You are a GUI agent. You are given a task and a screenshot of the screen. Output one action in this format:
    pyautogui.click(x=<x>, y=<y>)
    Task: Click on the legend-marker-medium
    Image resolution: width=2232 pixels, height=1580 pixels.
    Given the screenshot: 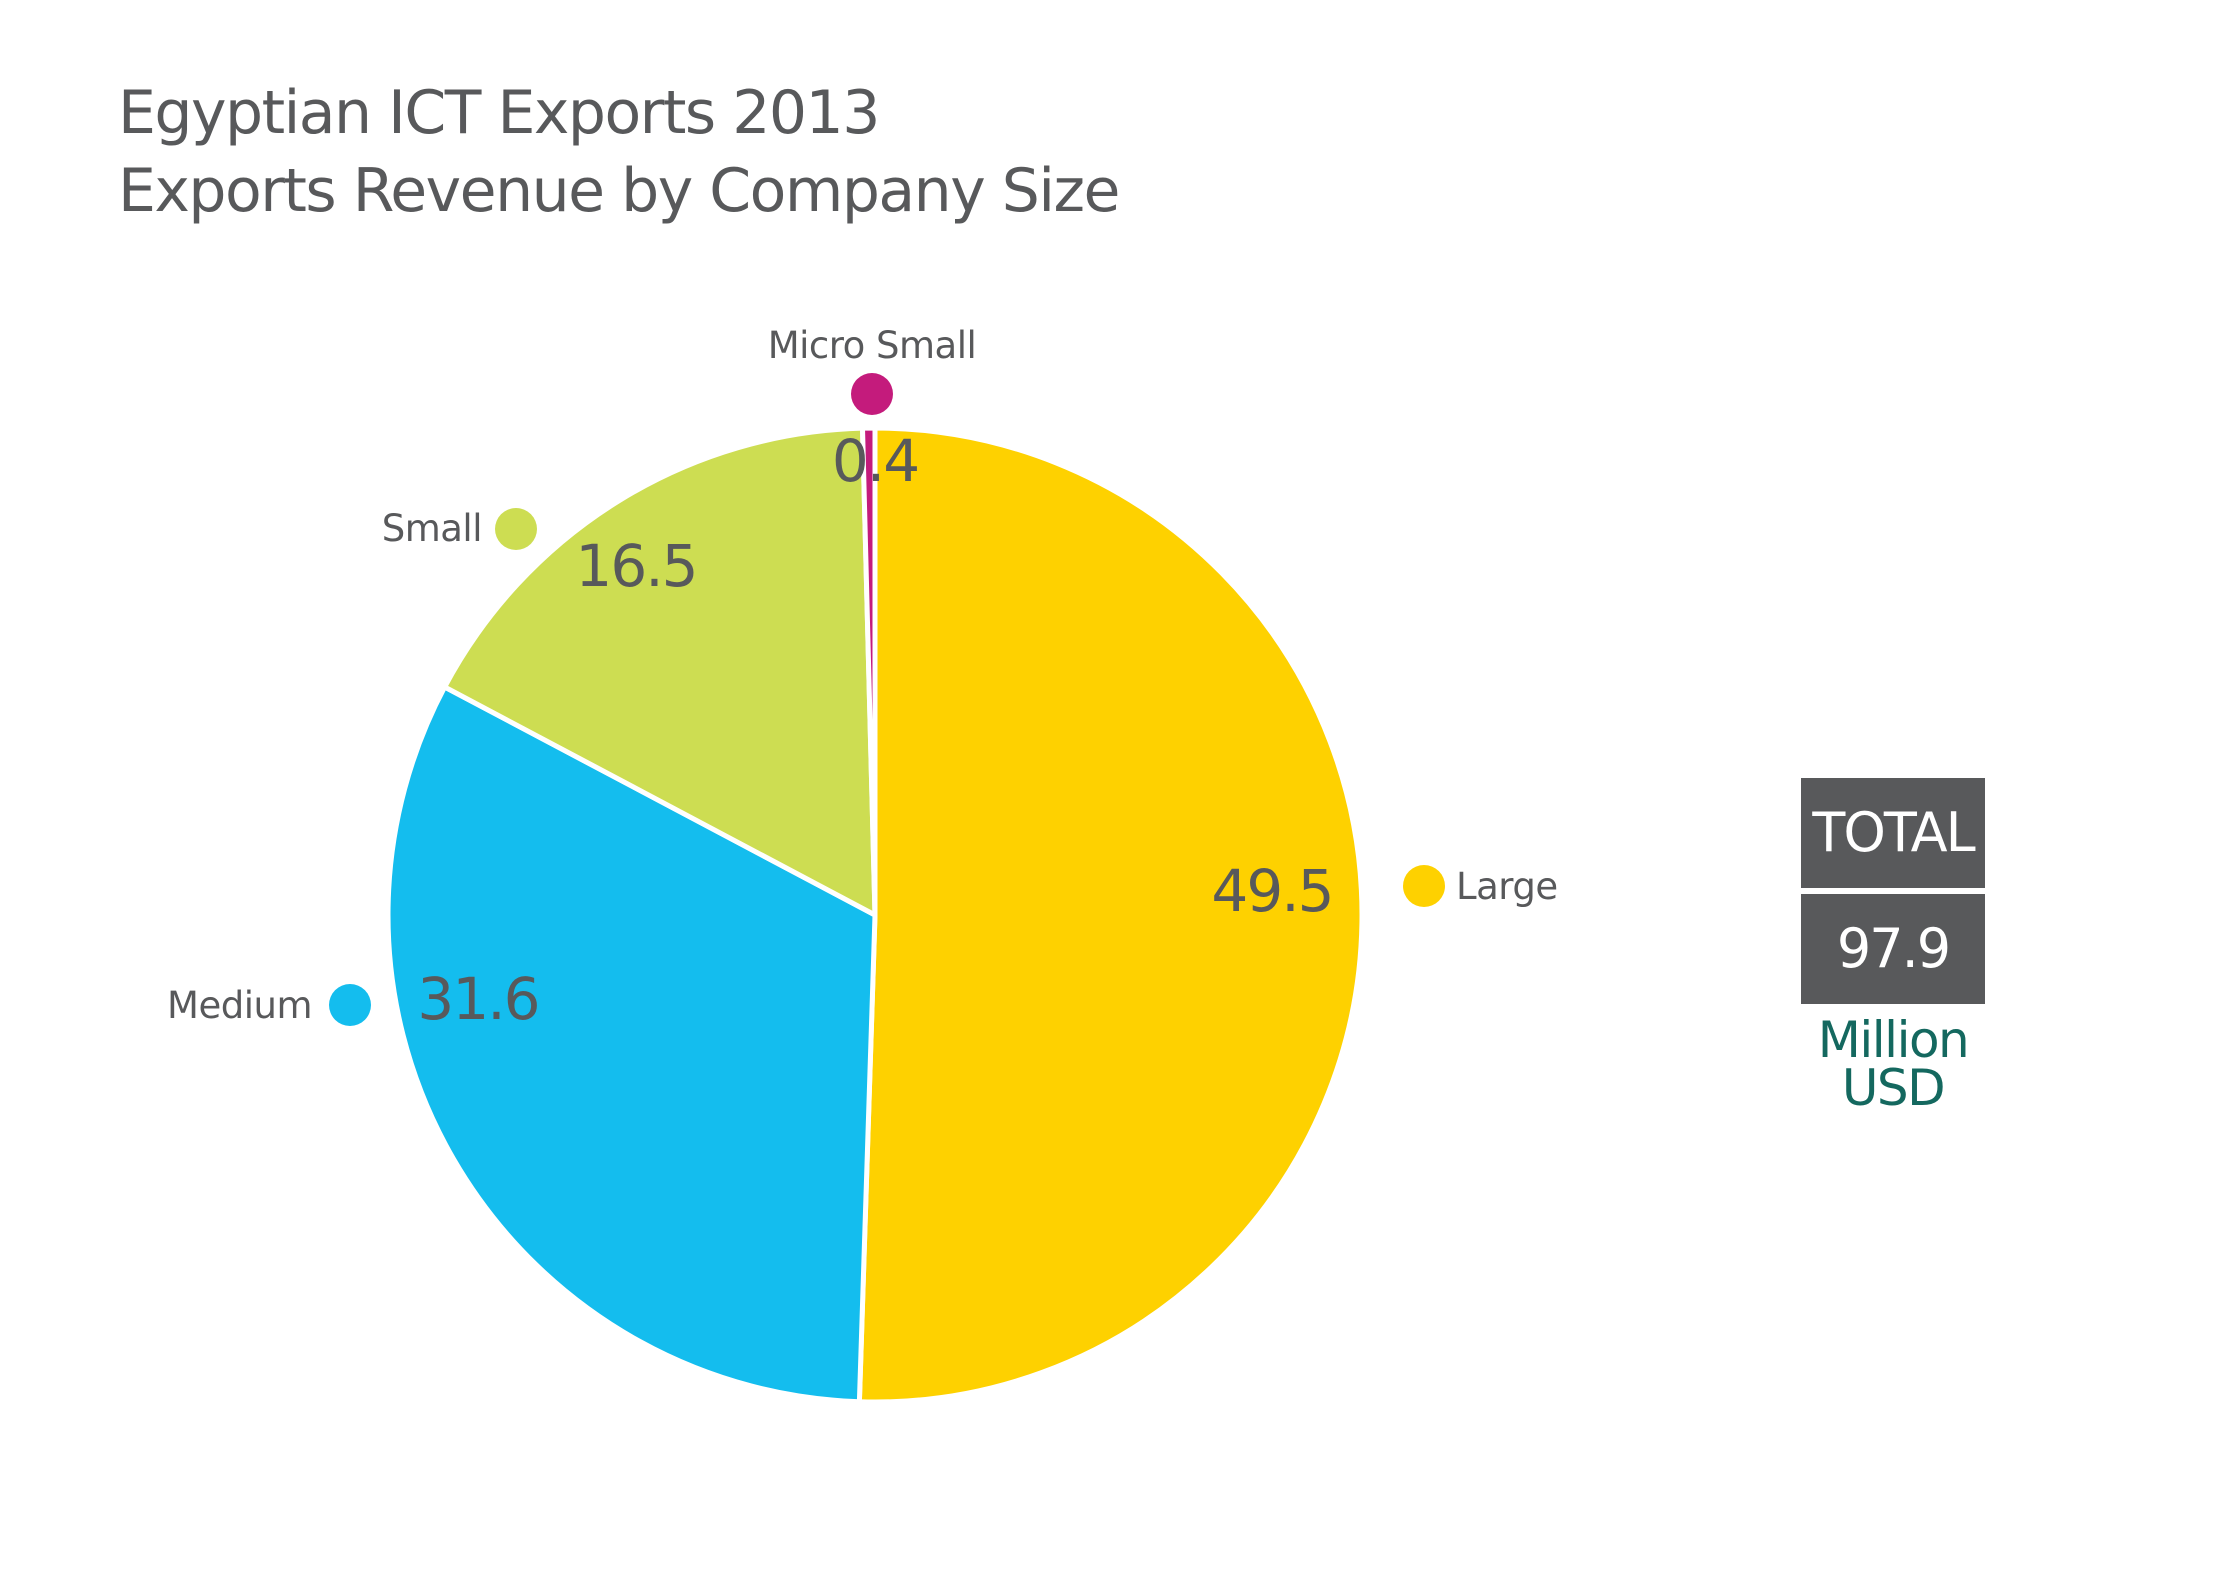 What is the action you would take?
    pyautogui.click(x=350, y=1005)
    